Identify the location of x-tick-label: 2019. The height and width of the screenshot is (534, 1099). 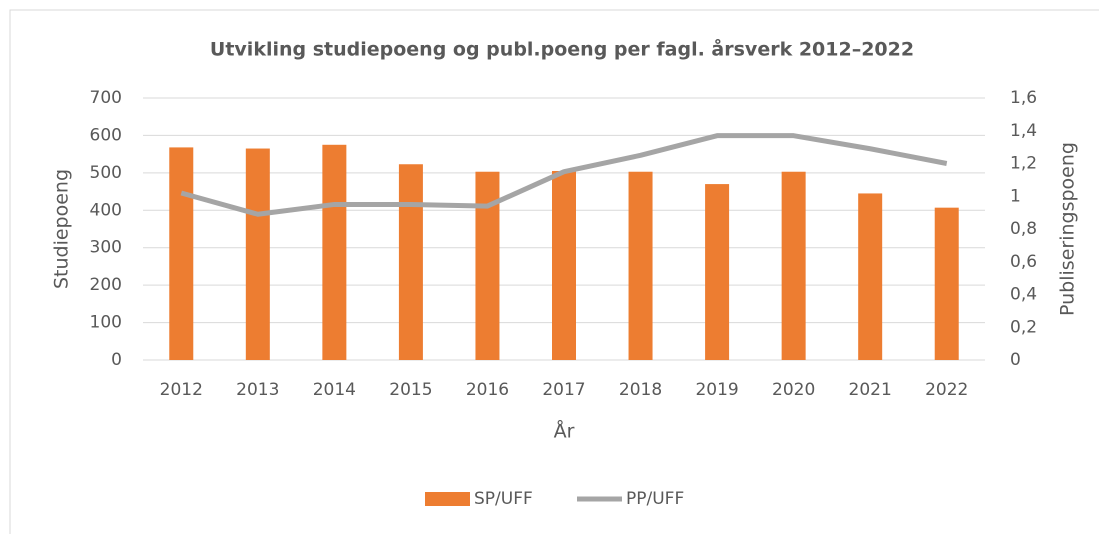
(716, 390).